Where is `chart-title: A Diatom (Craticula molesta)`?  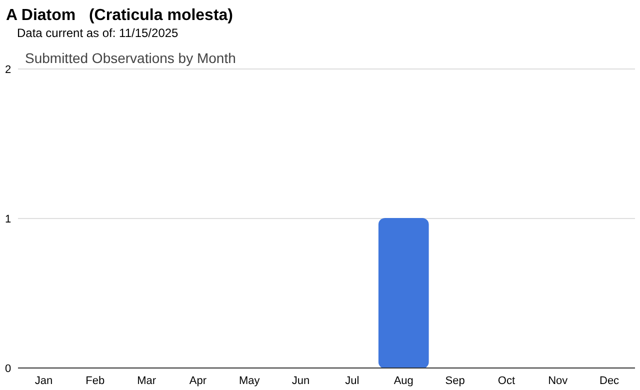 chart-title: A Diatom (Craticula molesta) is located at coordinates (120, 15).